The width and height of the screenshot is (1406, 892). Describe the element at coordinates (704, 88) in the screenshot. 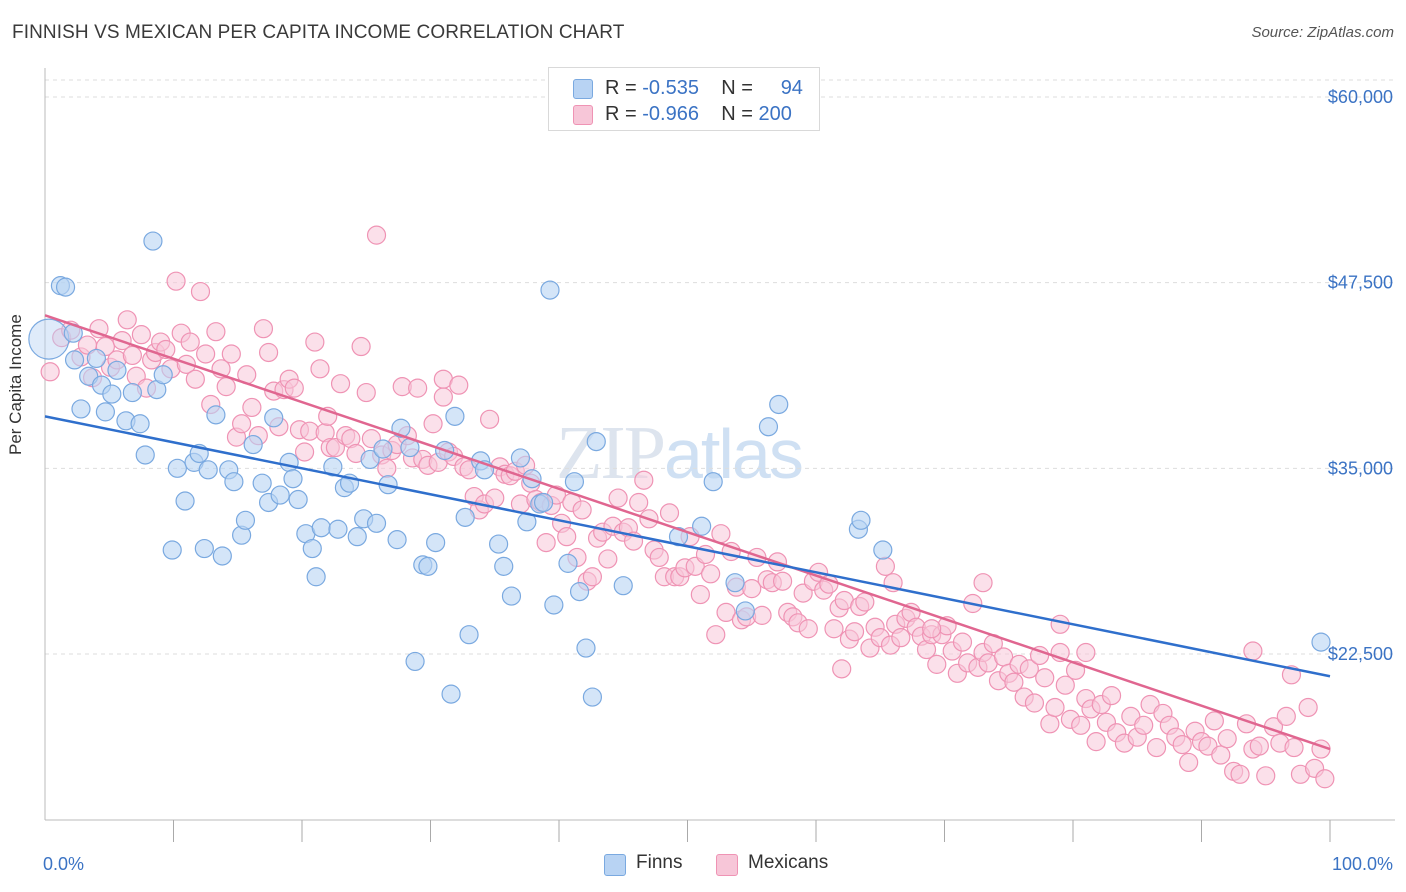

I see `legend-finns-text: R = -0.535 N = 94` at that location.